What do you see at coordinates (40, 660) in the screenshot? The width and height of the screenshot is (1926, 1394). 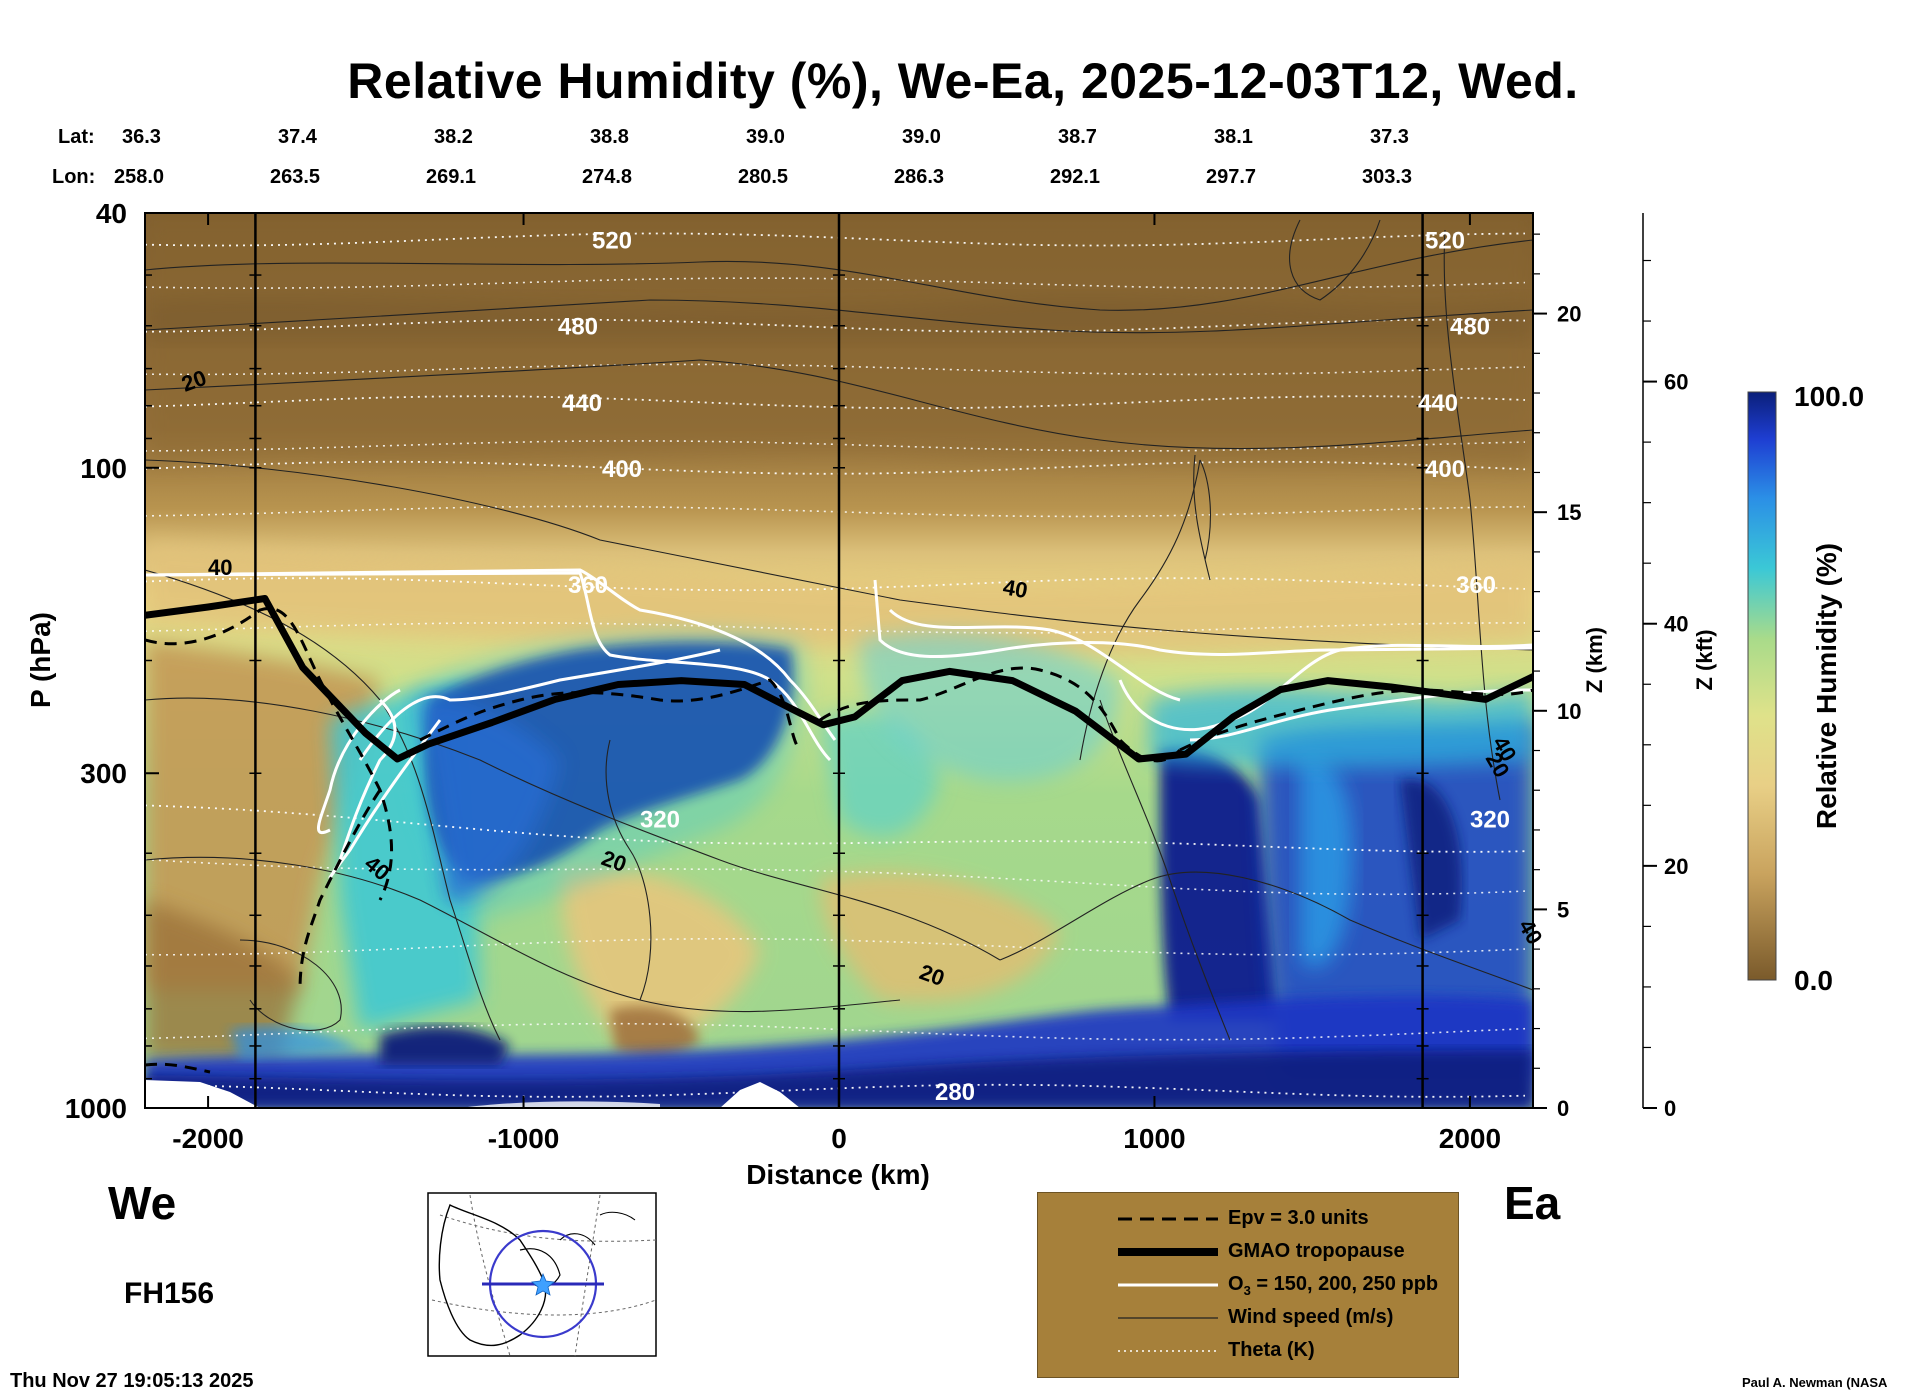 I see `y-axis-label: P (hPa)` at bounding box center [40, 660].